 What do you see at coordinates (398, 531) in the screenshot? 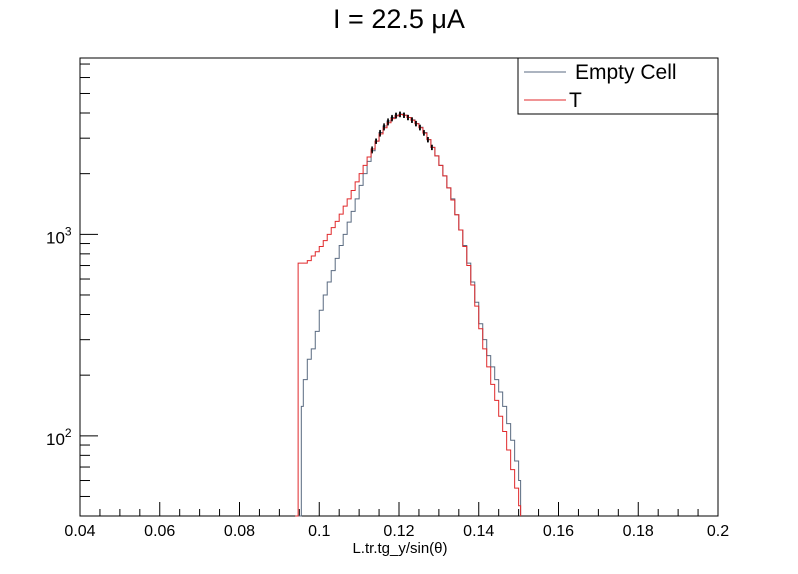
I see `x-tick-label: 0.12` at bounding box center [398, 531].